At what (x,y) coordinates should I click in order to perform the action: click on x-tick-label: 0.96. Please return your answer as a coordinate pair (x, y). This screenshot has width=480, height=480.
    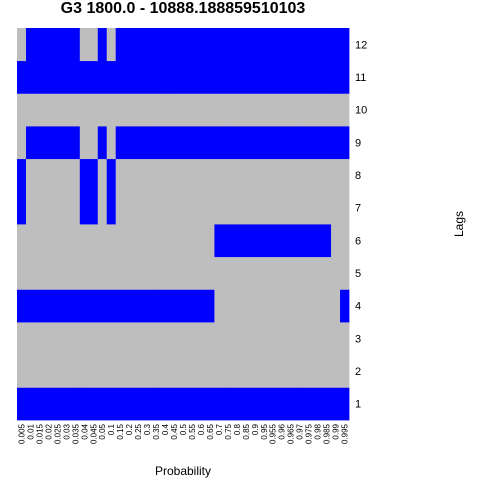
    Looking at the image, I should click on (282, 431).